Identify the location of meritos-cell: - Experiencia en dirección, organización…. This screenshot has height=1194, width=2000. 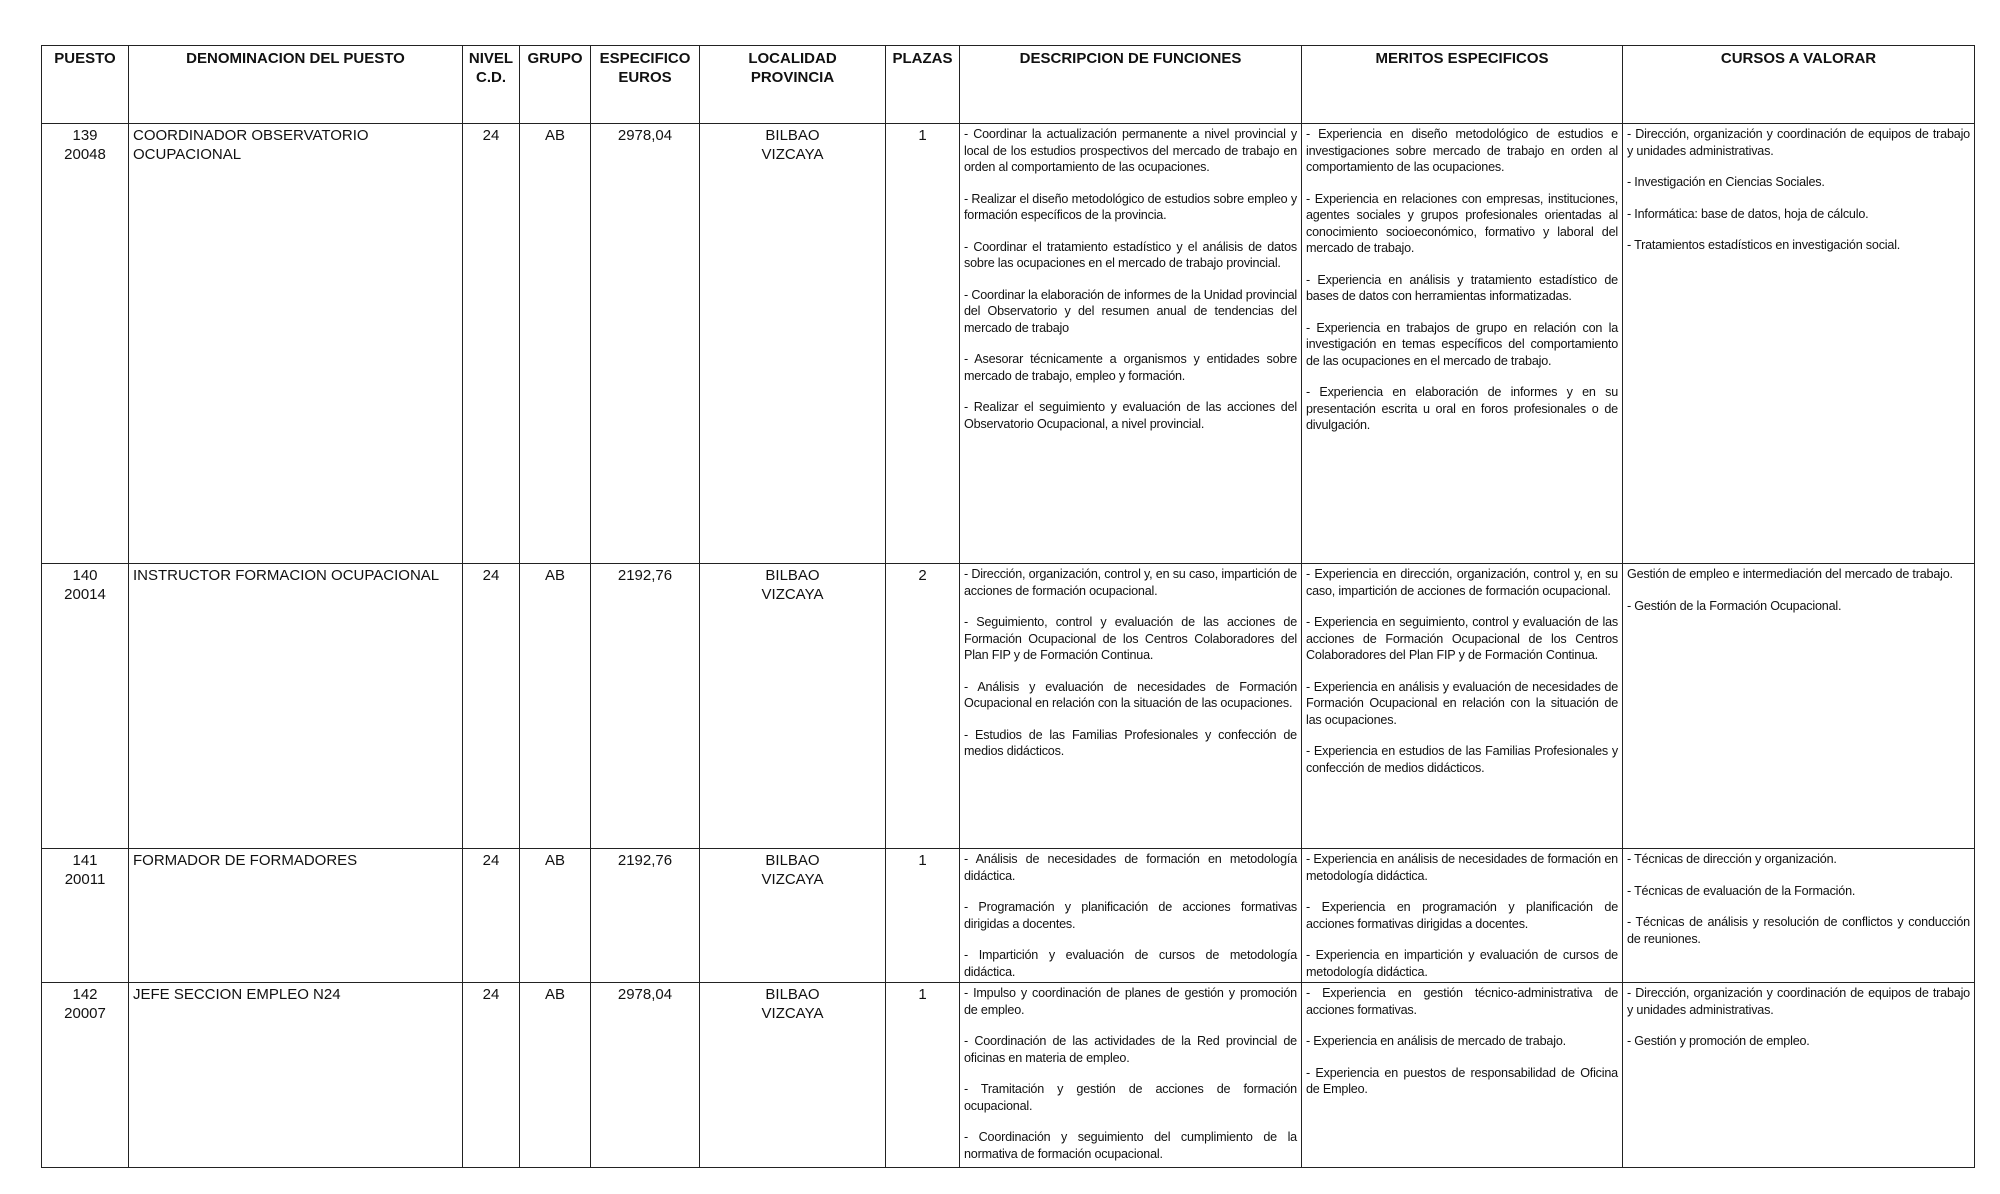
(1462, 706).